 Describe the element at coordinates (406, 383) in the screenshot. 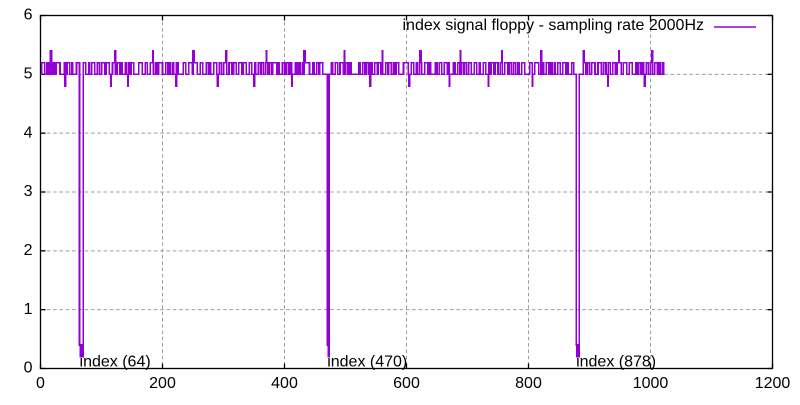

I see `svg-text: 600` at that location.